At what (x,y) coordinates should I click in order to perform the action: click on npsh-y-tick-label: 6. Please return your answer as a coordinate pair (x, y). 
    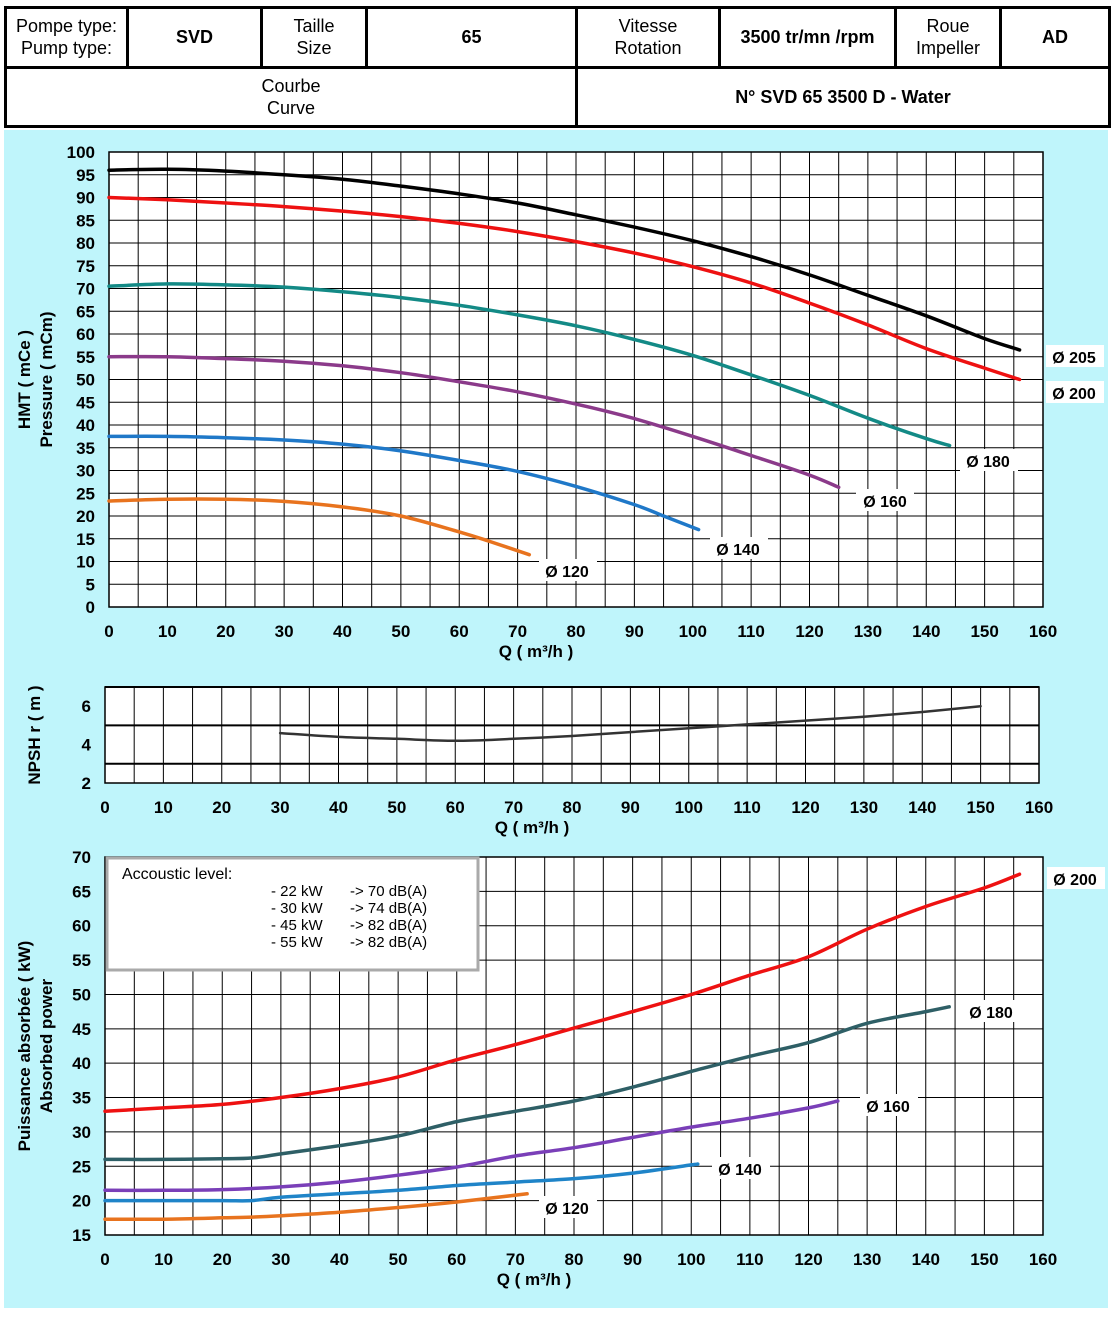
    Looking at the image, I should click on (86, 706).